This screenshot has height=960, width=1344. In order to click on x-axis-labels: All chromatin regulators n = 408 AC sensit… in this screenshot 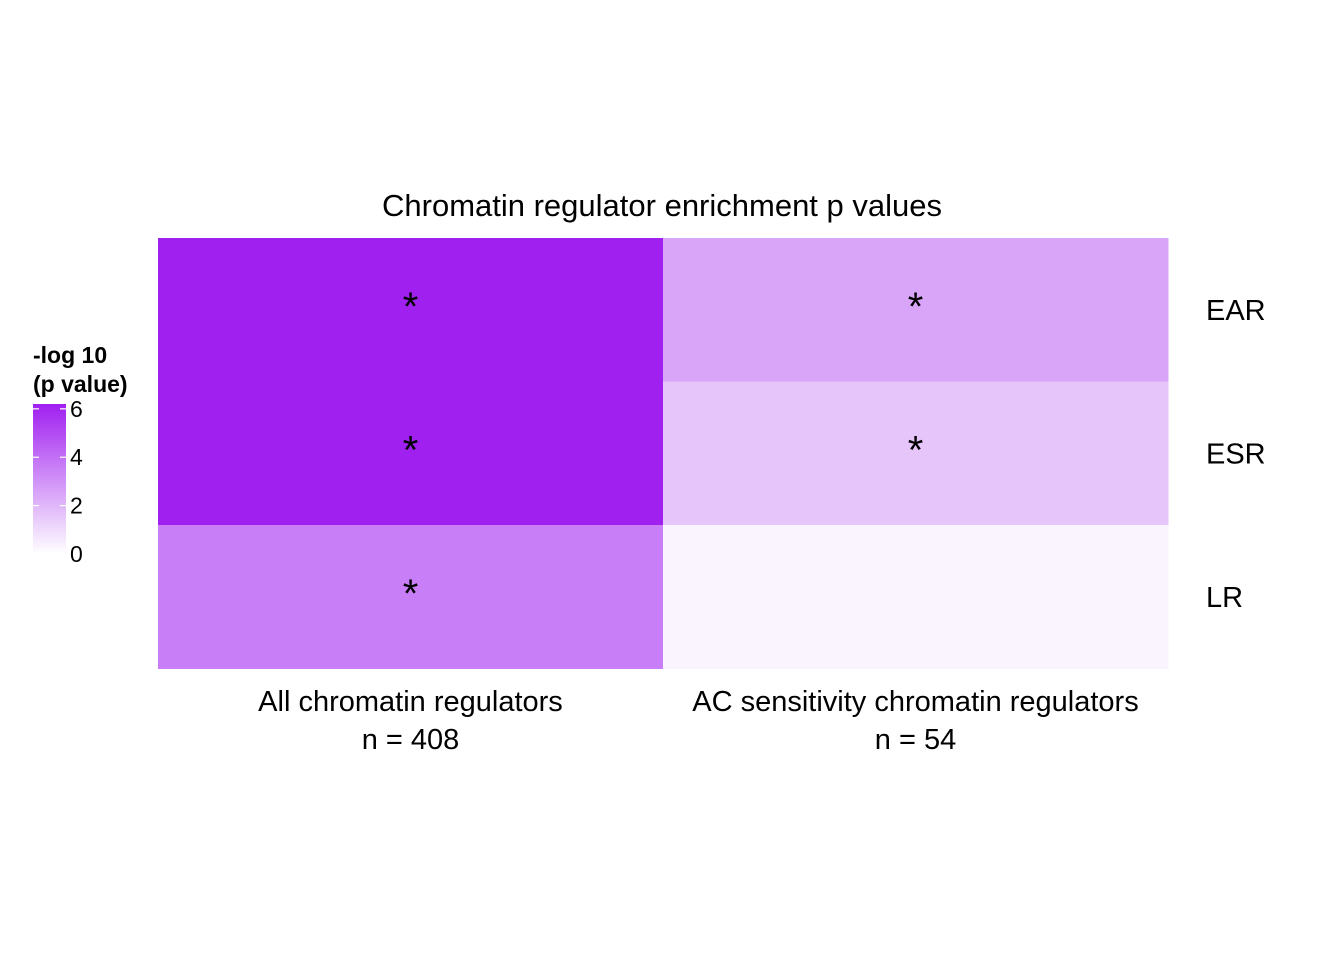, I will do `click(698, 721)`.